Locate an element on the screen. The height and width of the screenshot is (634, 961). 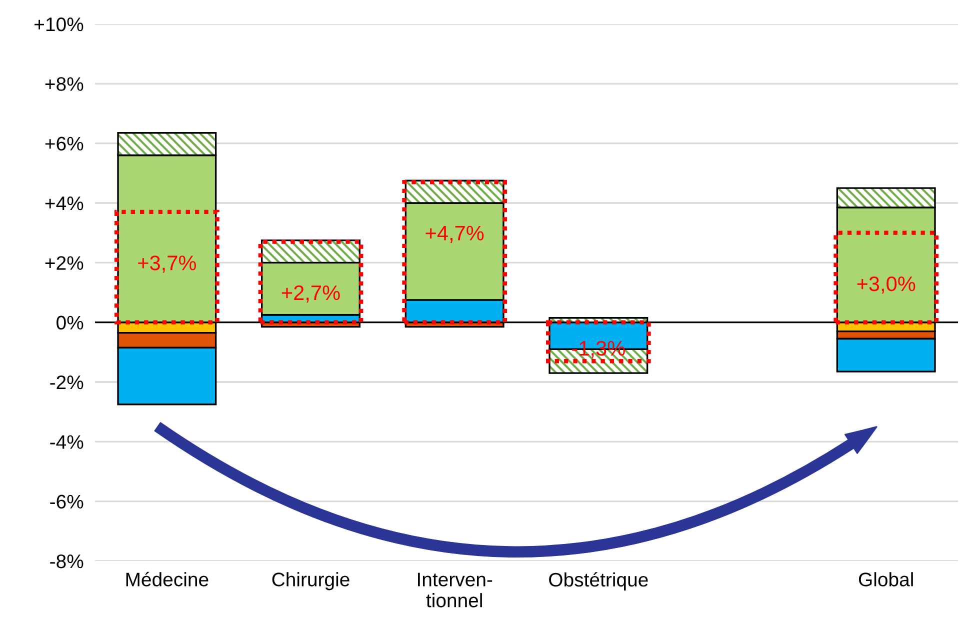
data-label: +2,7% is located at coordinates (311, 294).